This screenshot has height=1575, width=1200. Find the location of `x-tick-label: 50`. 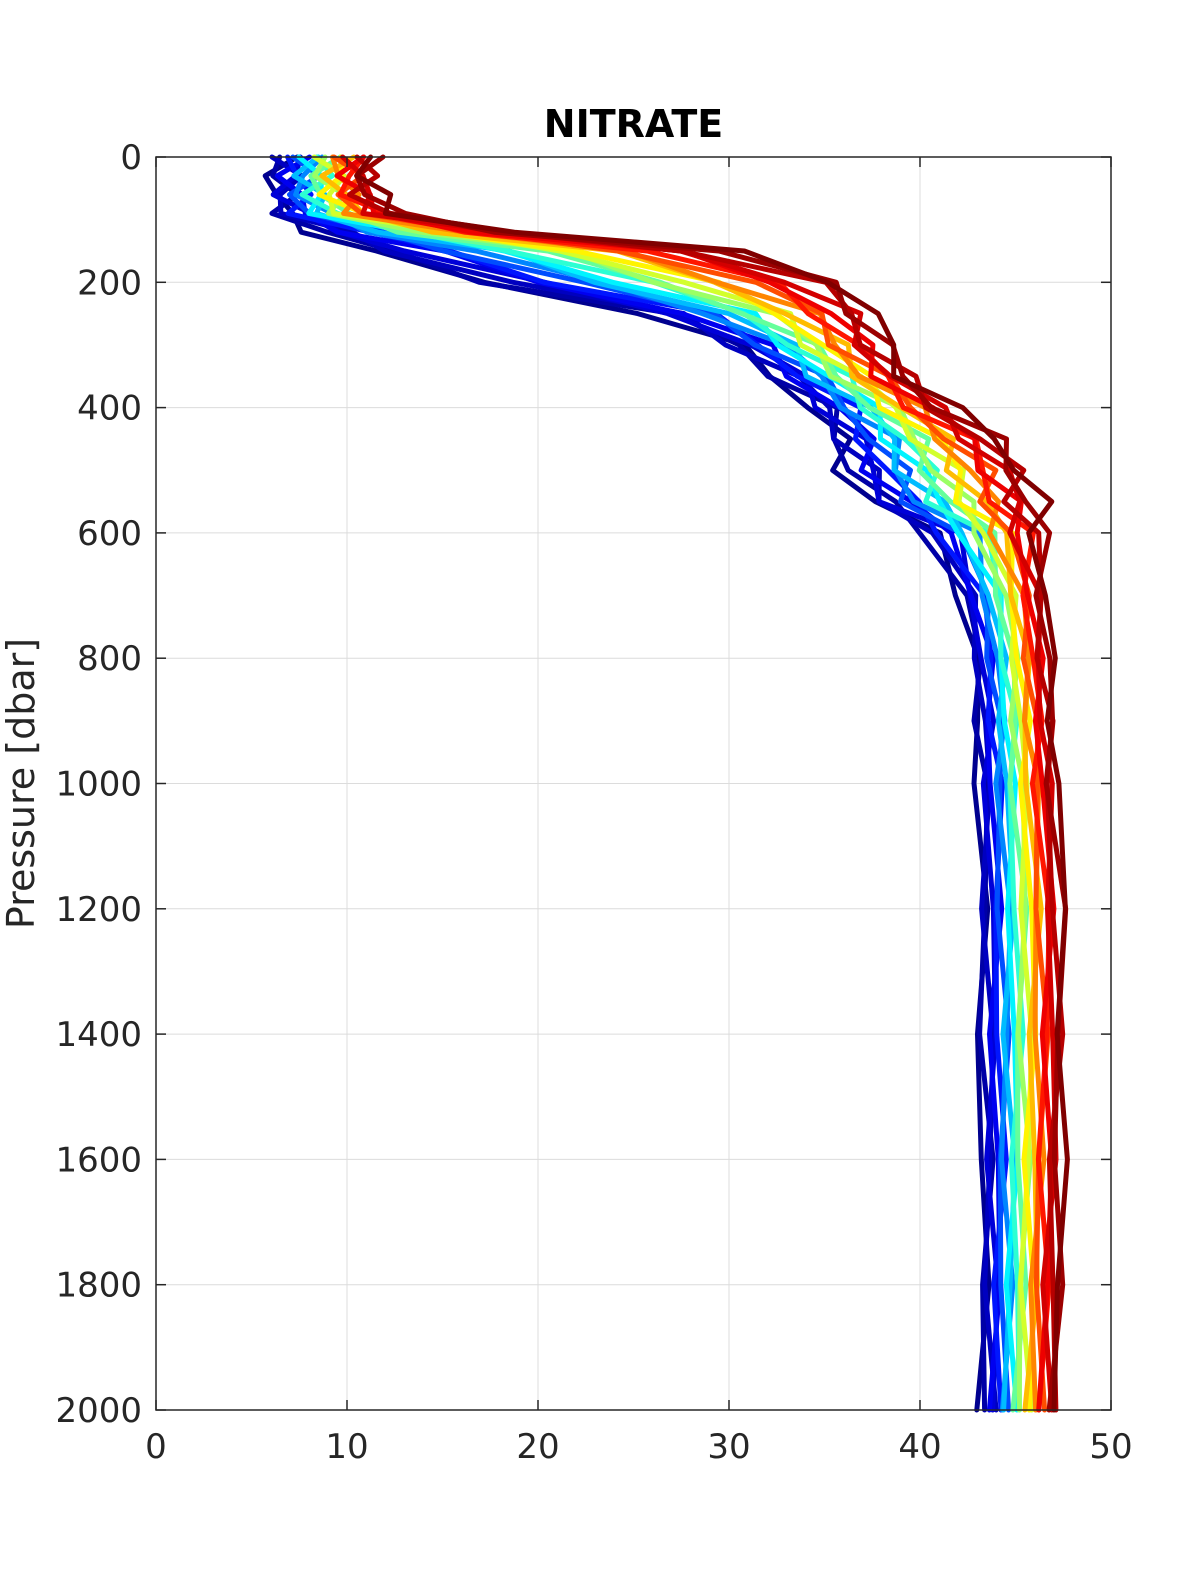

x-tick-label: 50 is located at coordinates (1110, 1447).